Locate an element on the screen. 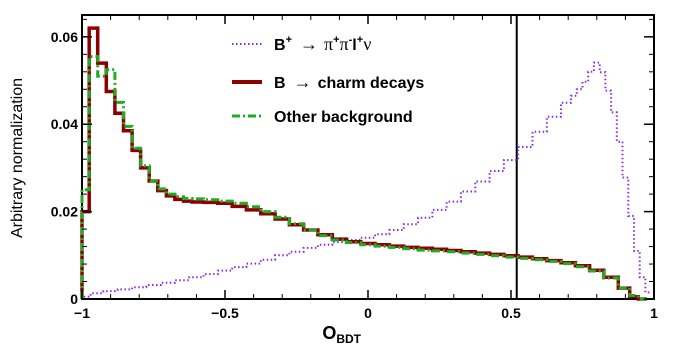  x-tick-label: 1 is located at coordinates (654, 313).